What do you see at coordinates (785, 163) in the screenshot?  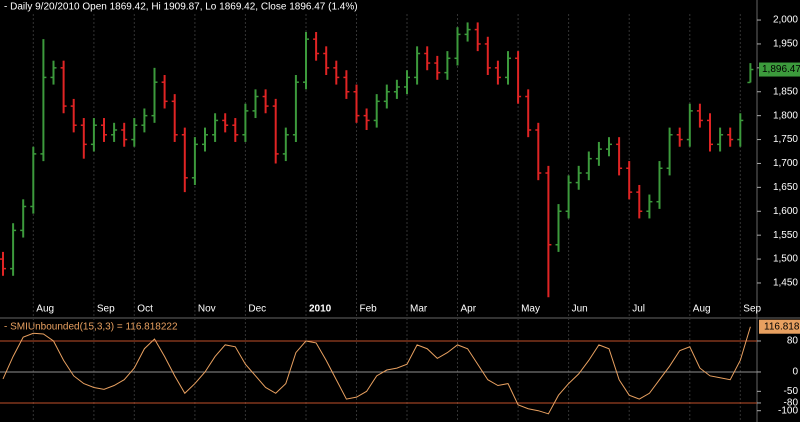 I see `y-tick-label: 1,700` at bounding box center [785, 163].